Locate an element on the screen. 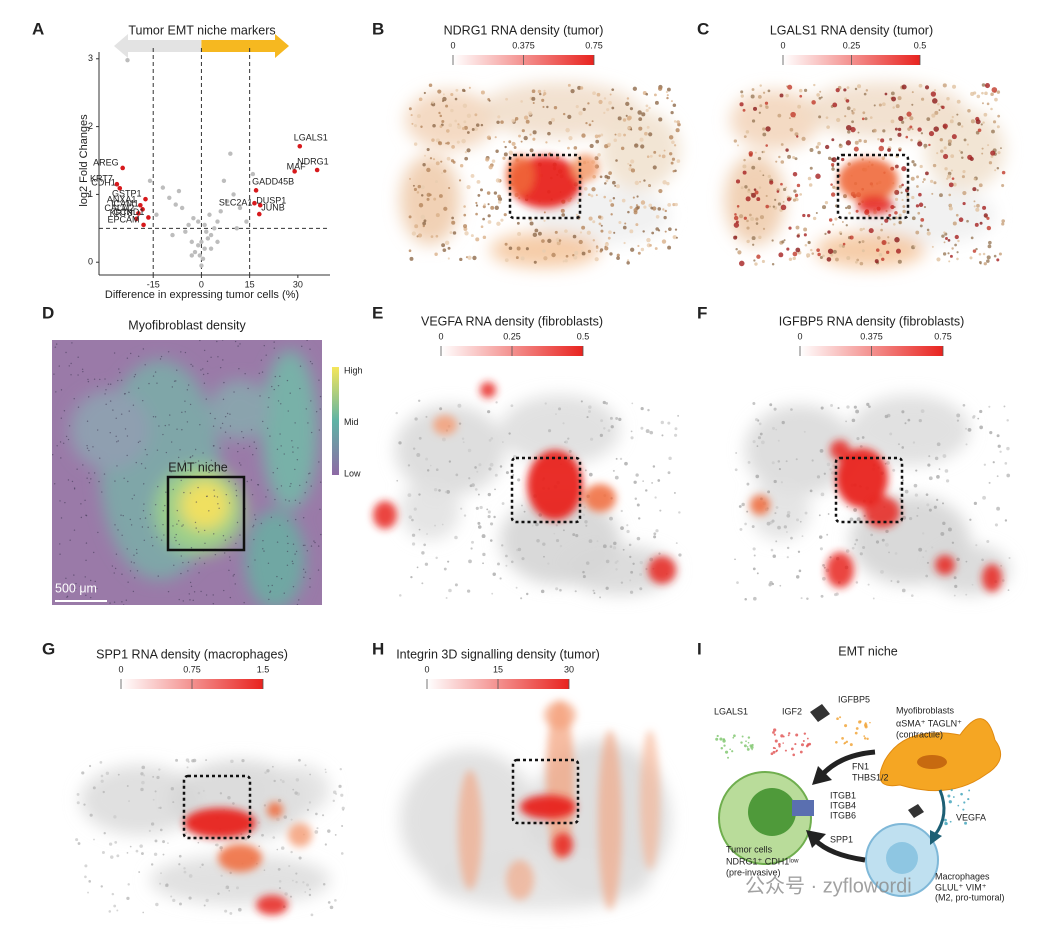 Image resolution: width=1054 pixels, height=933 pixels. watermark: 公众号 · zyflowordi is located at coordinates (828, 885).